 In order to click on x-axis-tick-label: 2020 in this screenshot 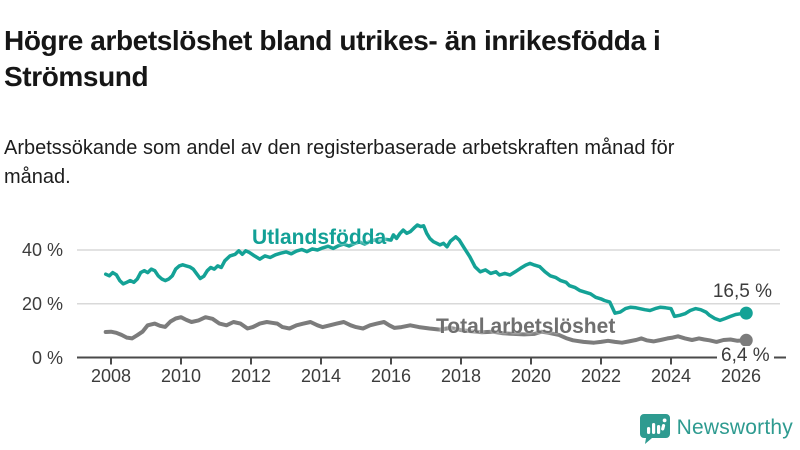, I will do `click(531, 376)`.